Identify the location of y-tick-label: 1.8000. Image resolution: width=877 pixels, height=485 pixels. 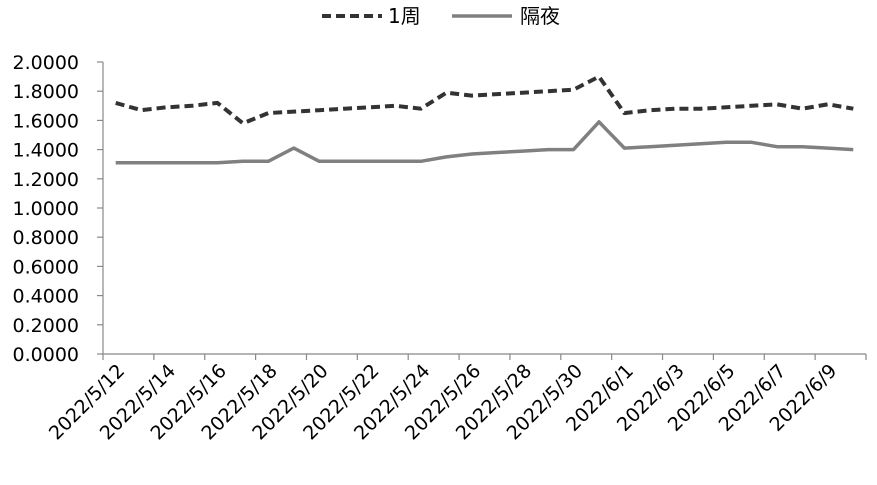
(46, 92).